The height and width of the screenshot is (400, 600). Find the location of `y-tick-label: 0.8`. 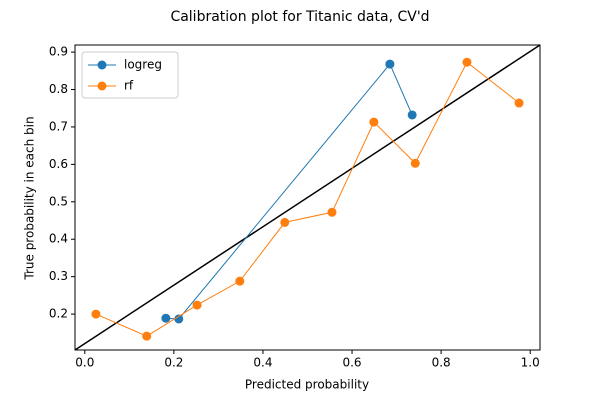

y-tick-label: 0.8 is located at coordinates (58, 89).